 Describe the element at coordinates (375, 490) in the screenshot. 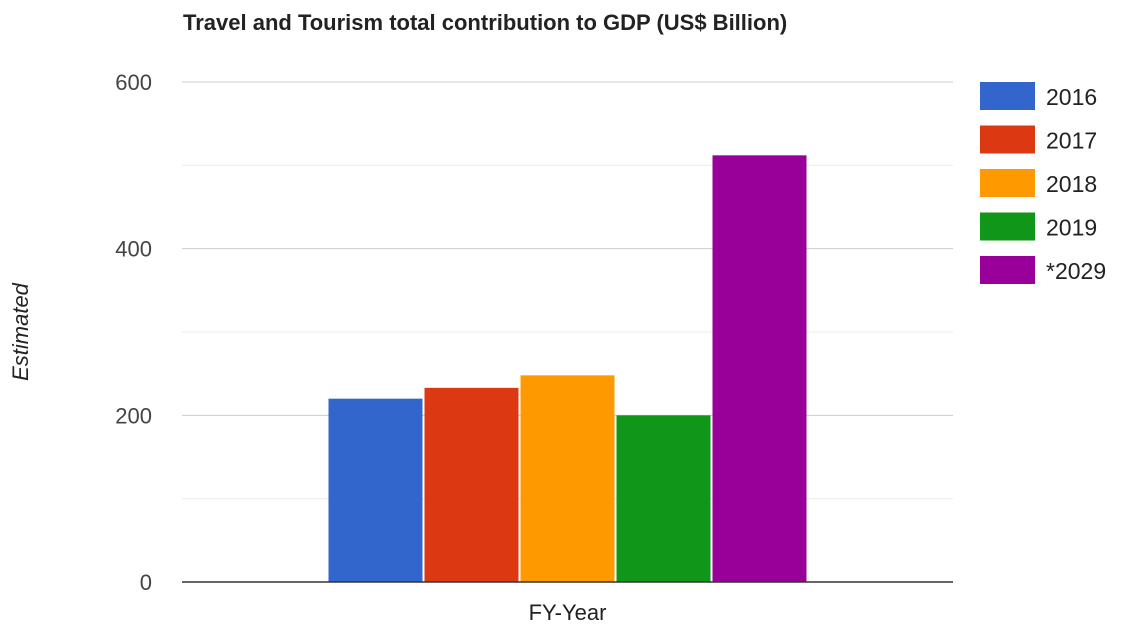

I see `bar-2016` at that location.